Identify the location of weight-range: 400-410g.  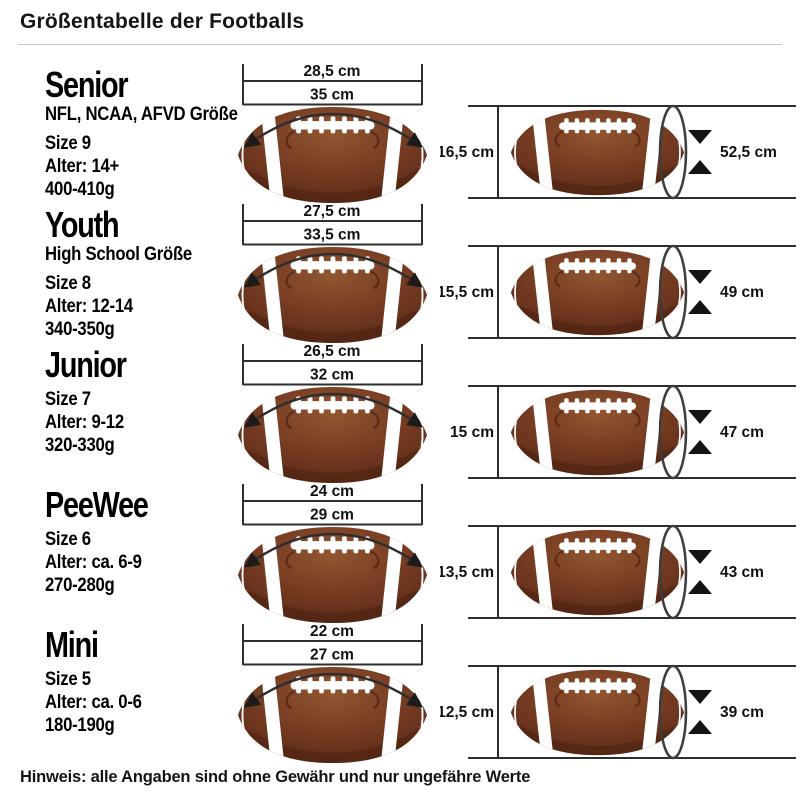
(80, 189).